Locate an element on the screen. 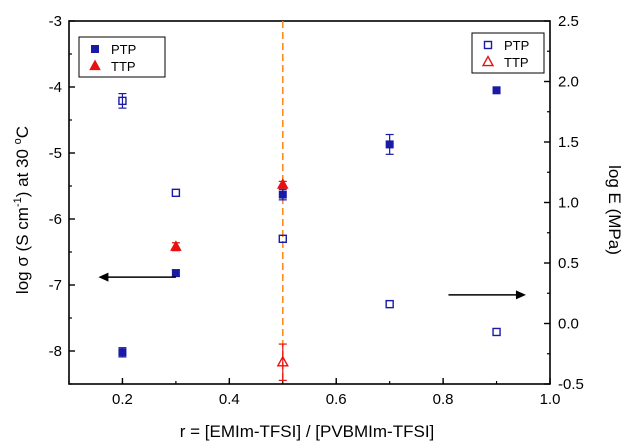 This screenshot has width=627, height=444. x-tick-label: 0.6 is located at coordinates (336, 399).